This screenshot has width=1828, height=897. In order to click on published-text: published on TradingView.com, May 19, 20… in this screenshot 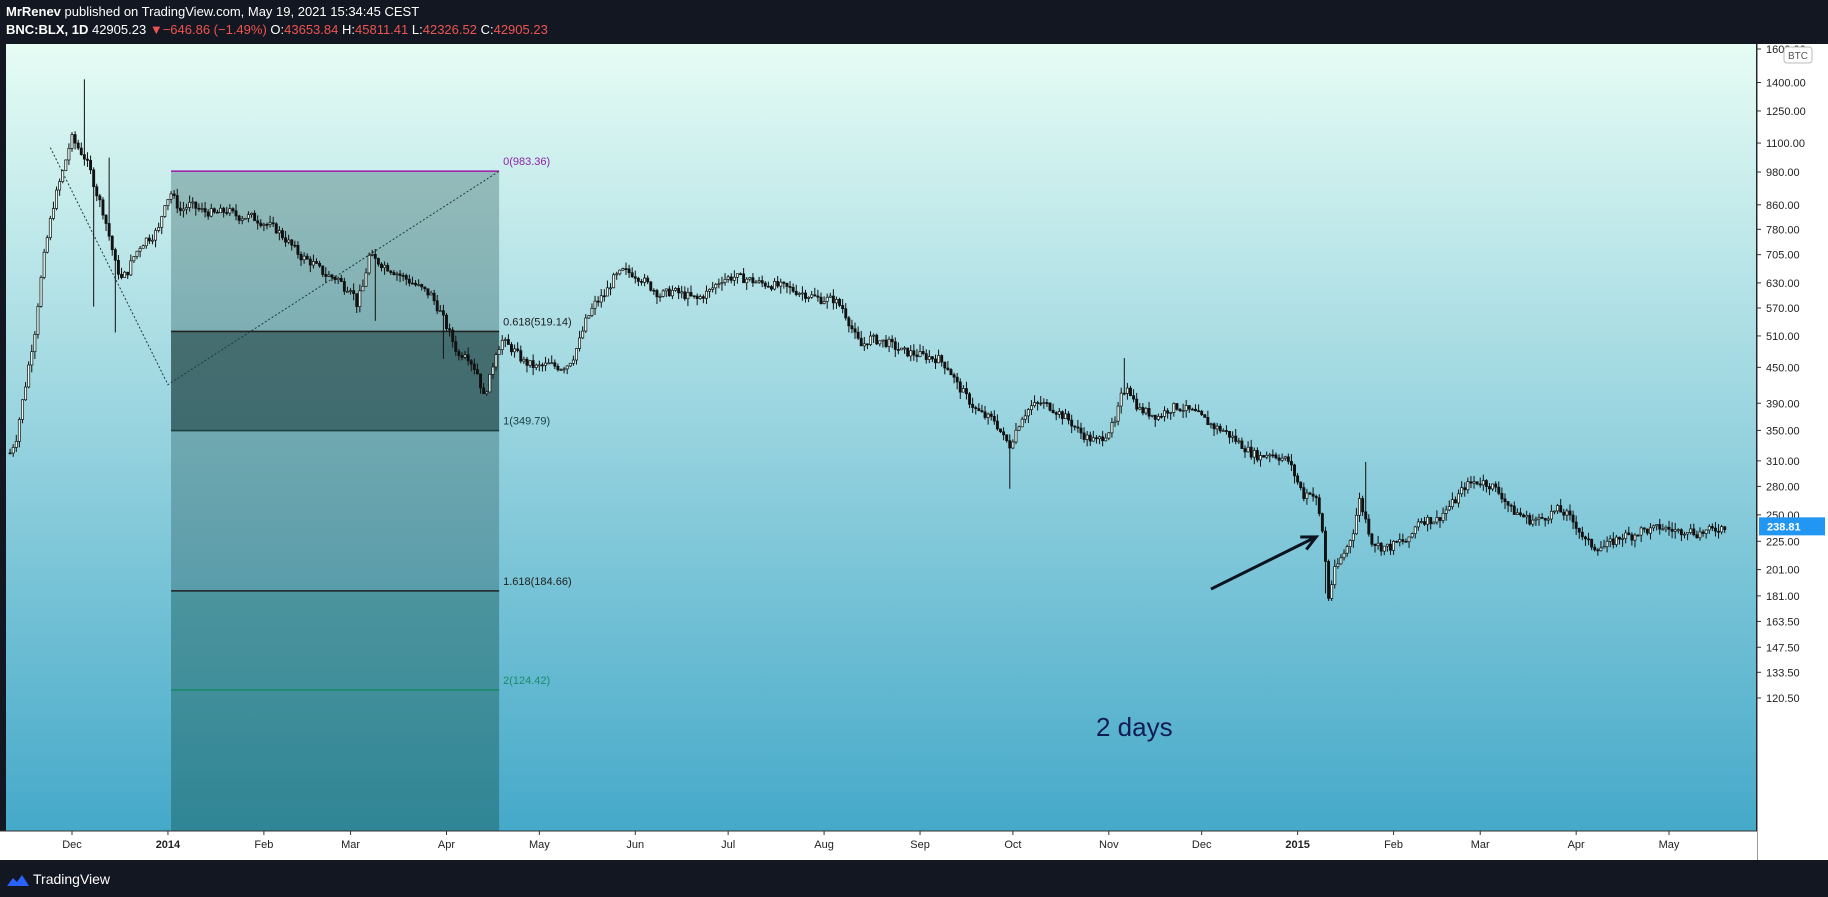, I will do `click(242, 11)`.